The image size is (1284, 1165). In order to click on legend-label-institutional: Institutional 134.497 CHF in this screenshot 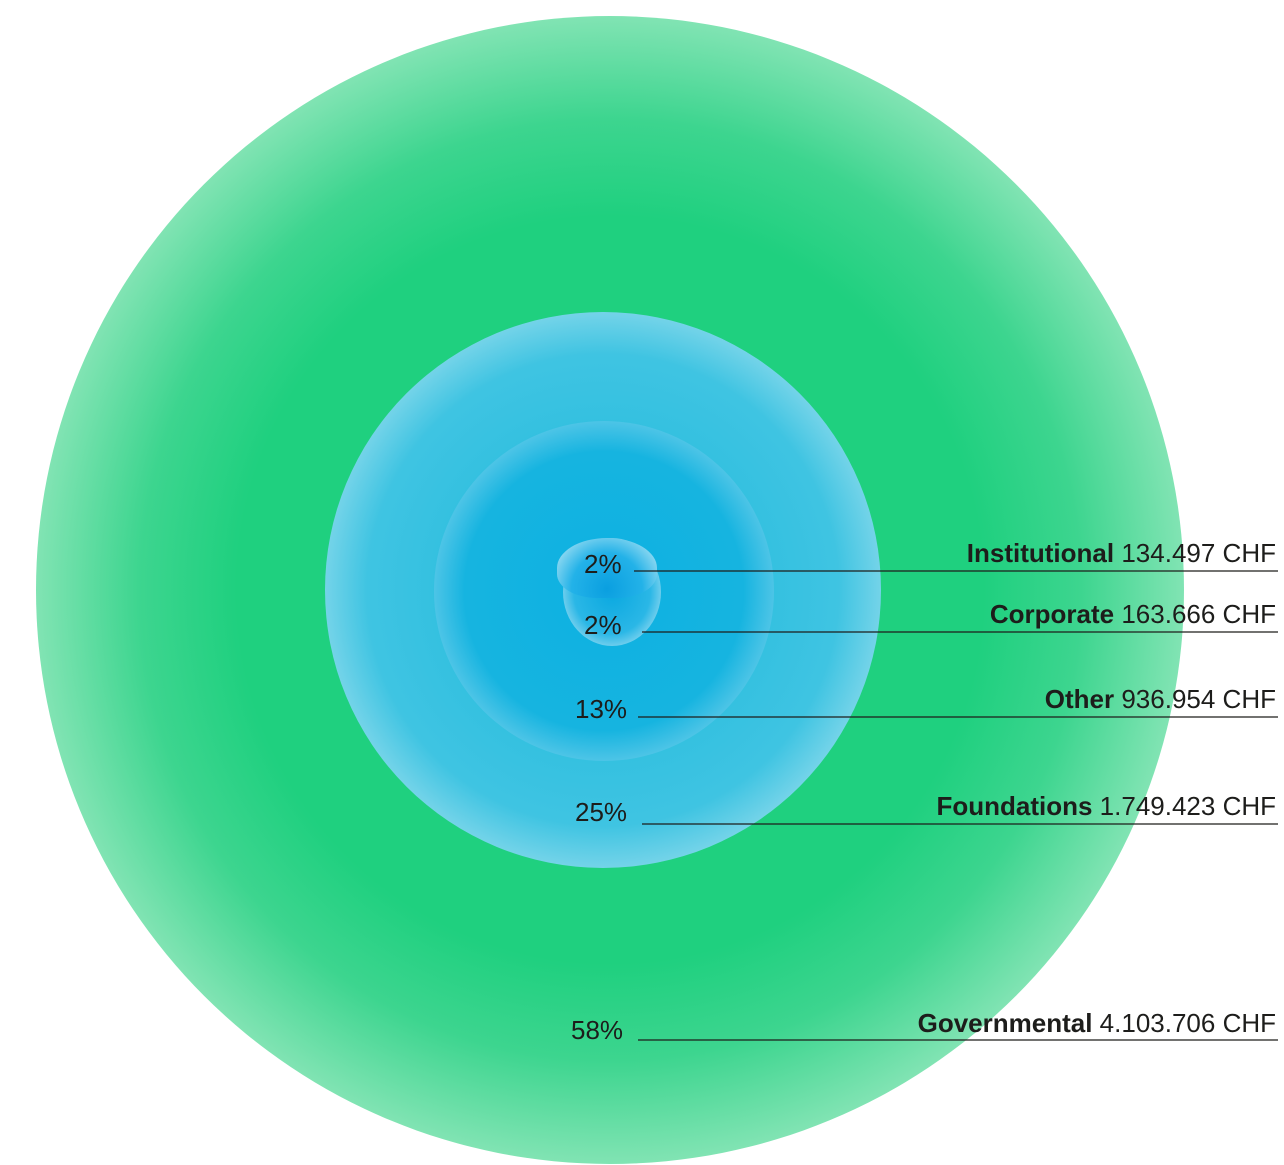, I will do `click(1121, 553)`.